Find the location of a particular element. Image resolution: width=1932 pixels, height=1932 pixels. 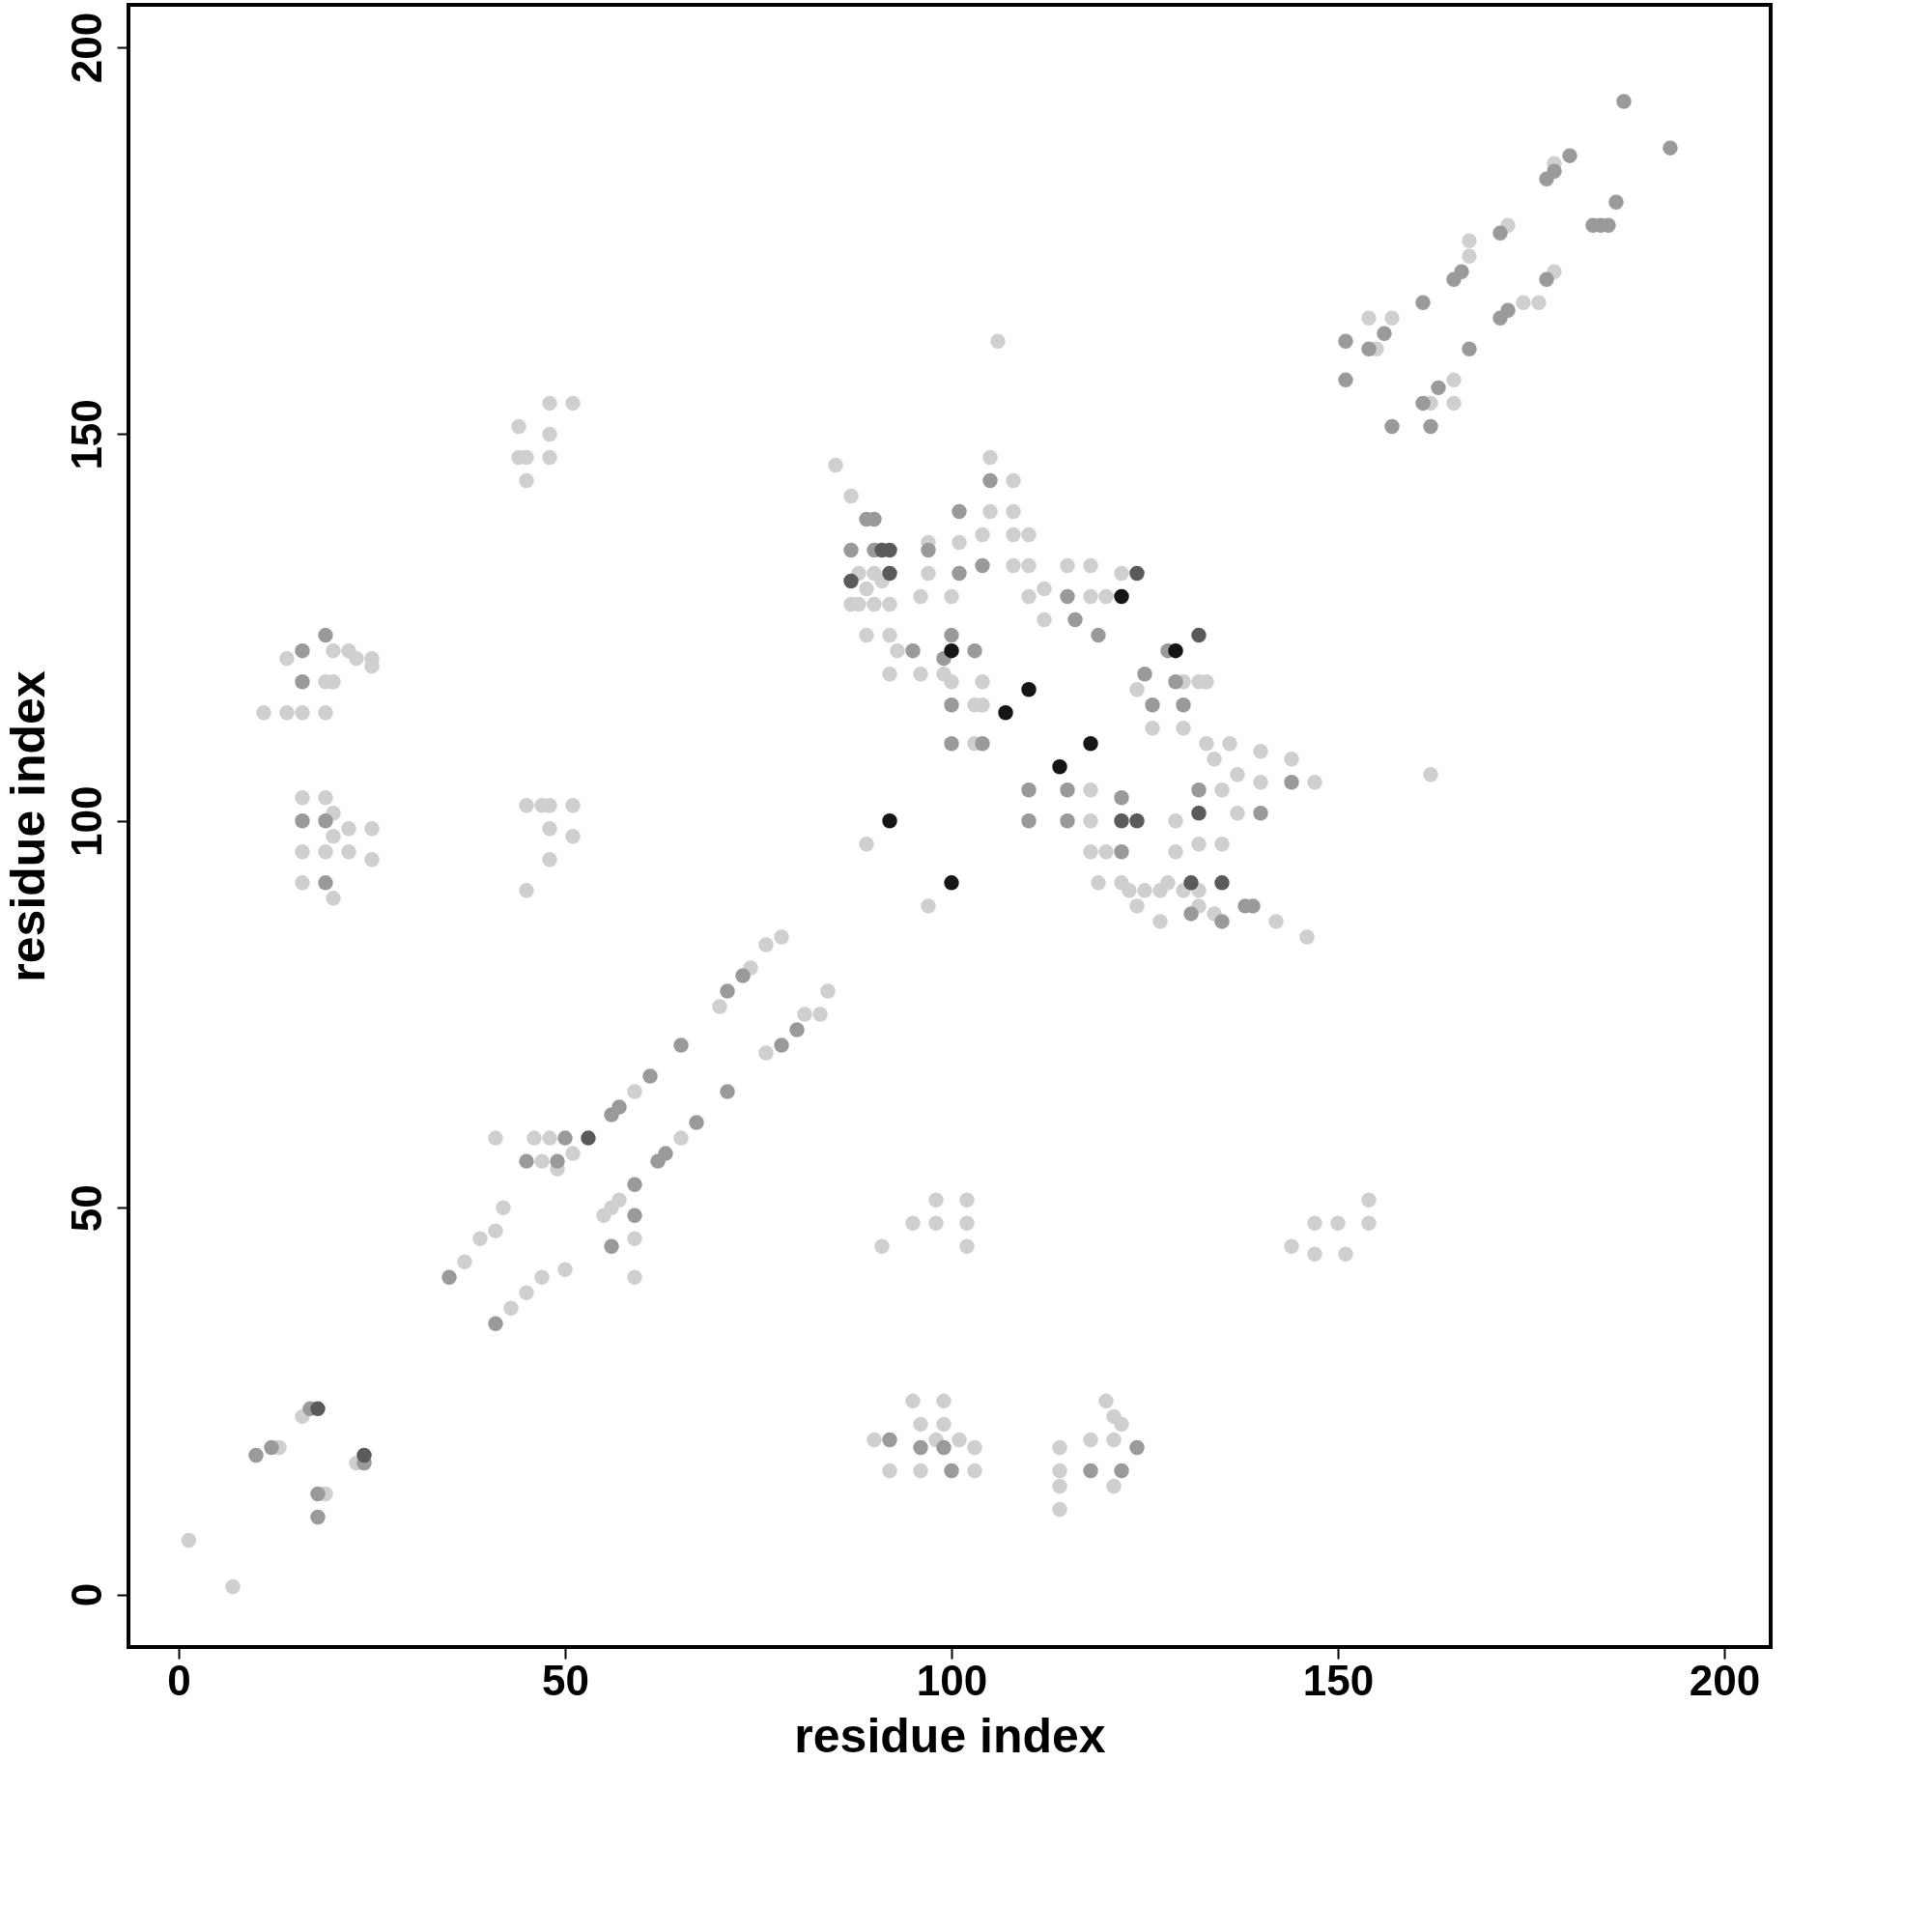

y-tick-label: 100 is located at coordinates (86, 821).